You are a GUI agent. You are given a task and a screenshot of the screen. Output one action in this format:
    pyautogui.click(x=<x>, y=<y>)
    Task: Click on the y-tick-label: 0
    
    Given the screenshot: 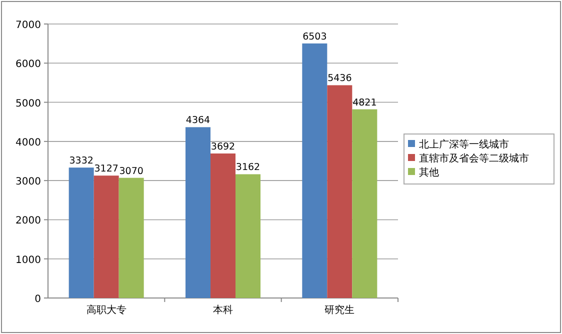 What is the action you would take?
    pyautogui.click(x=37, y=299)
    